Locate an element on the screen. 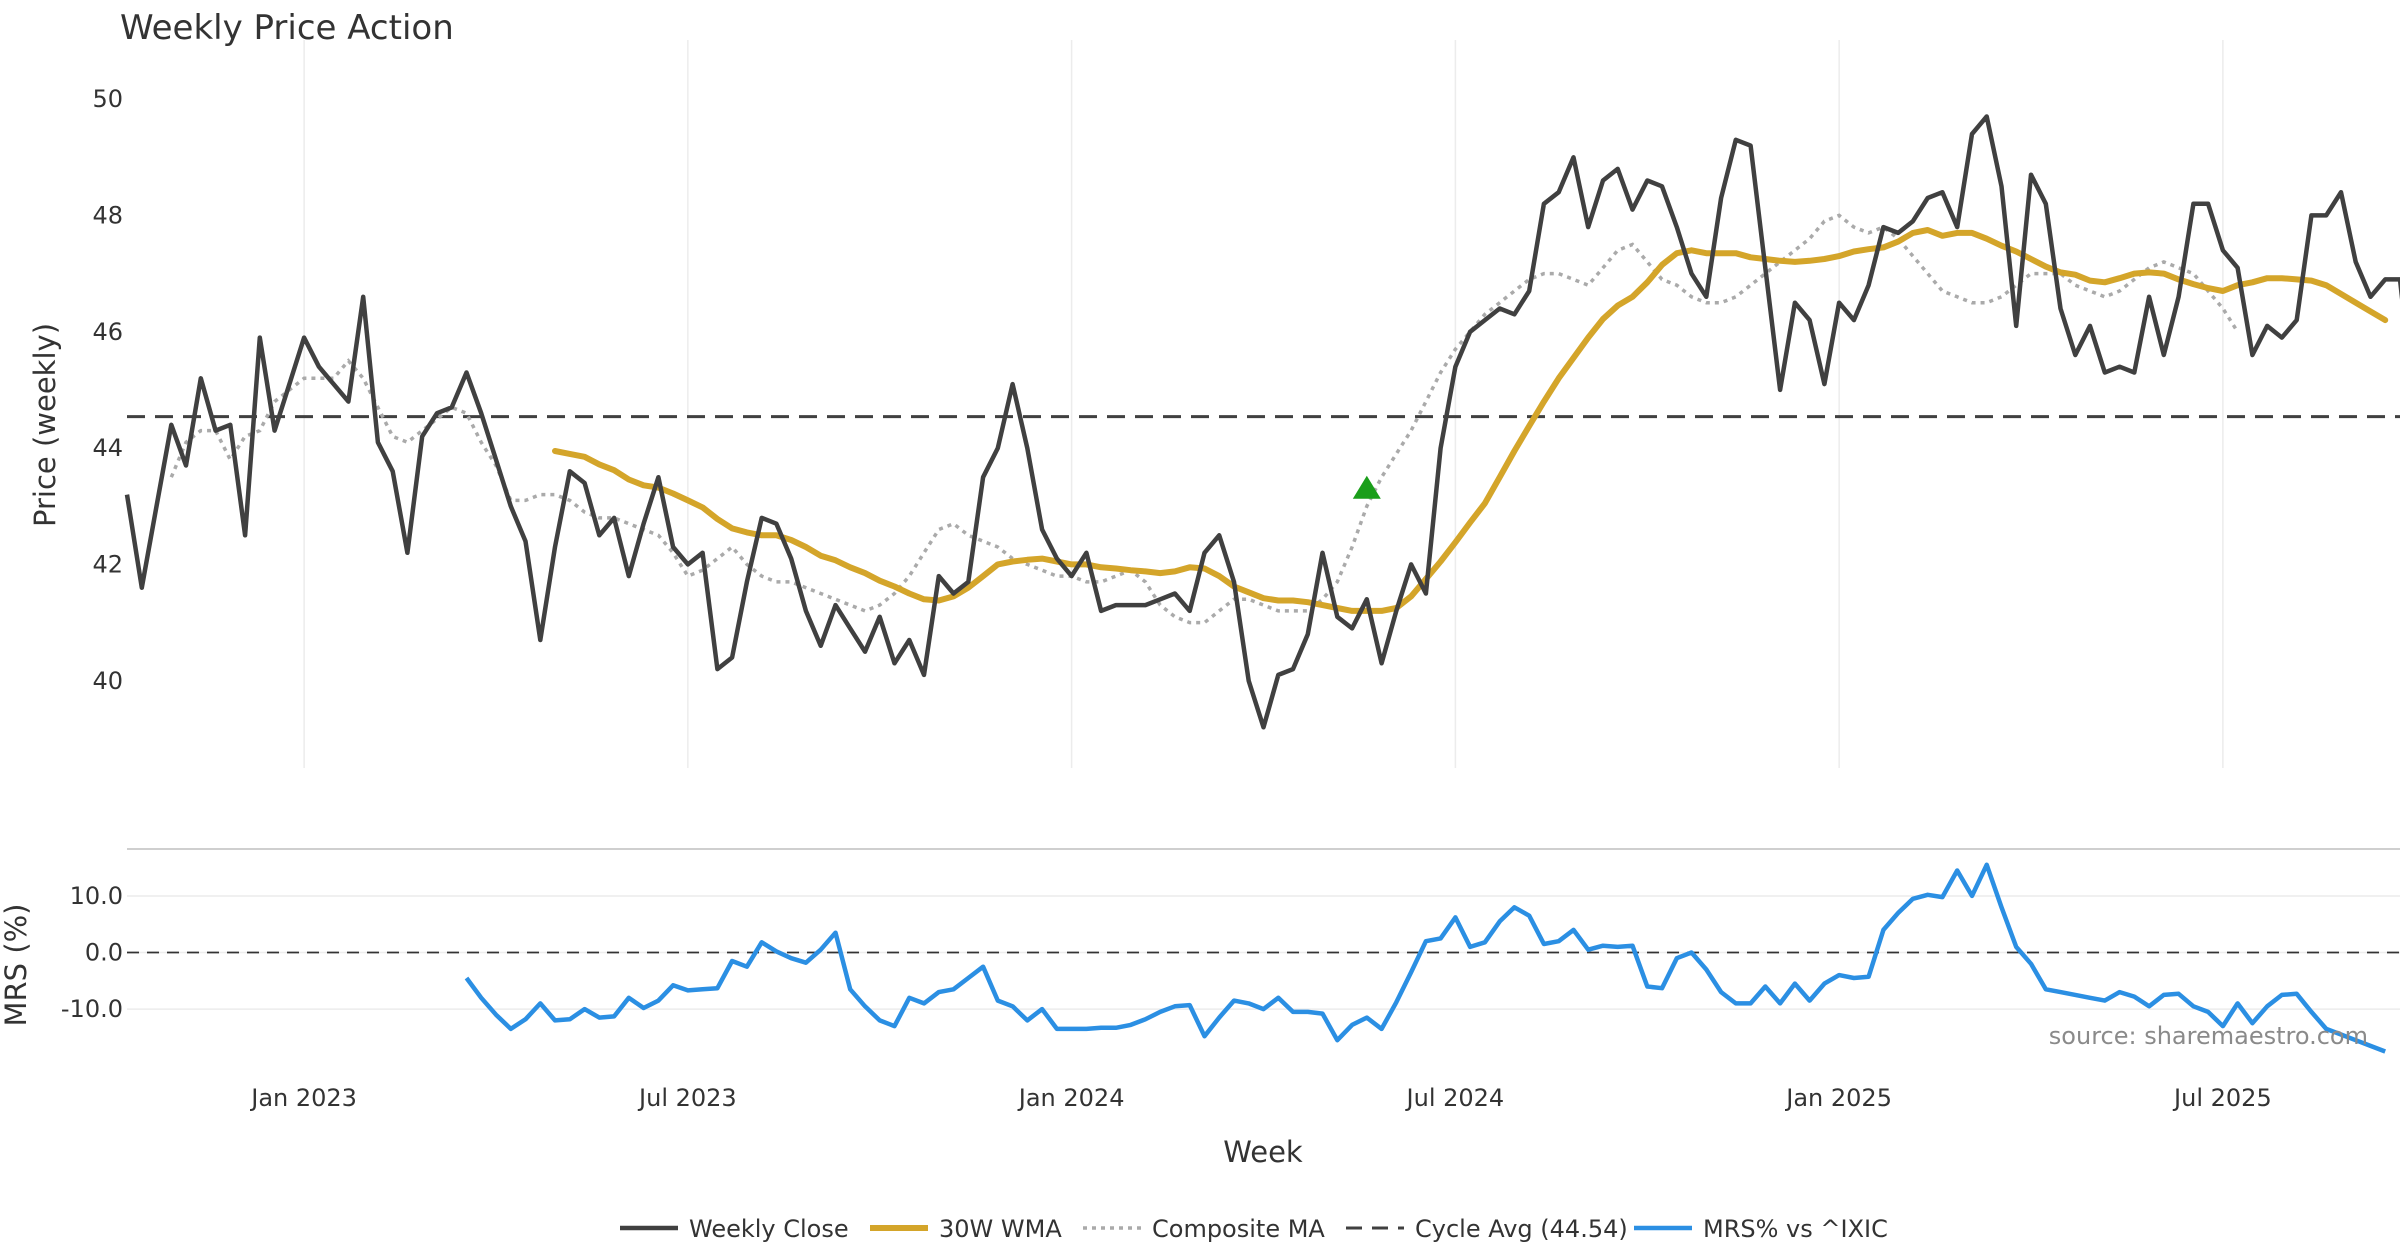 The height and width of the screenshot is (1260, 2400). legend-item: Weekly Close is located at coordinates (734, 1229).